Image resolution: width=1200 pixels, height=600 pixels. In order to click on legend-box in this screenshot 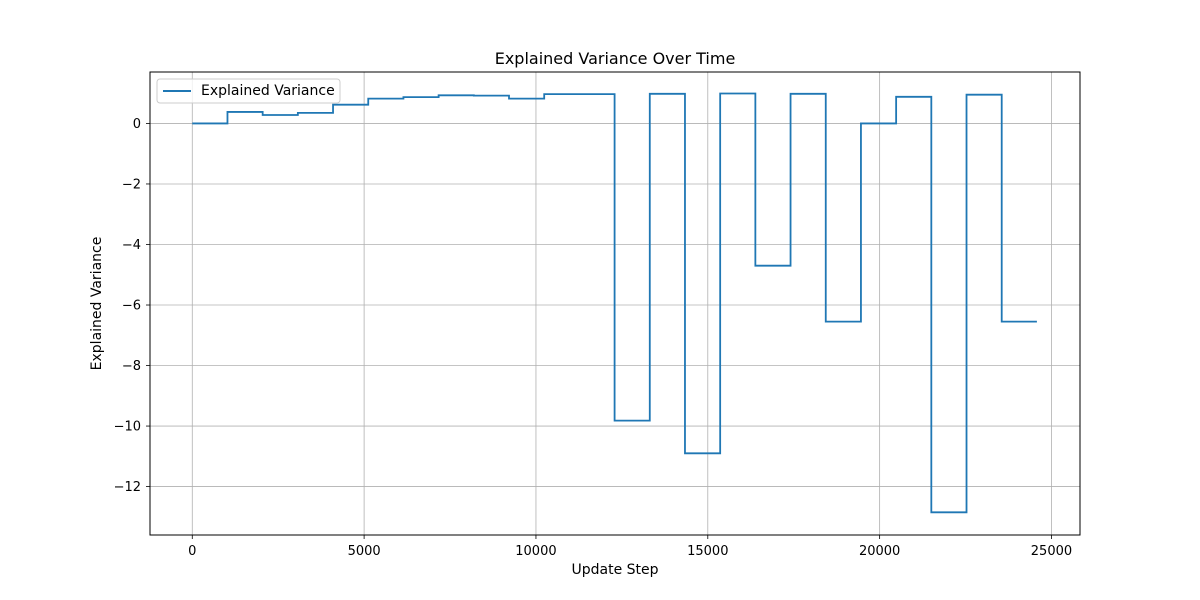, I will do `click(248, 91)`.